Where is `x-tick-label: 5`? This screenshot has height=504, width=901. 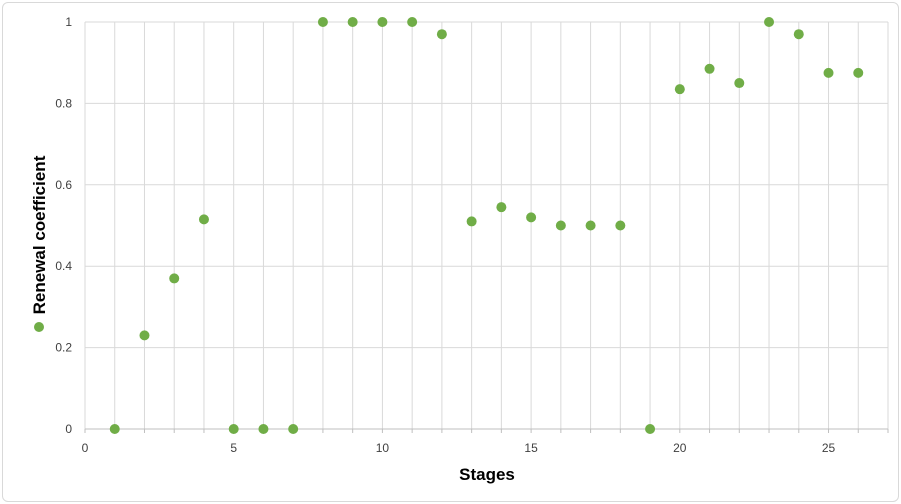
x-tick-label: 5 is located at coordinates (233, 448).